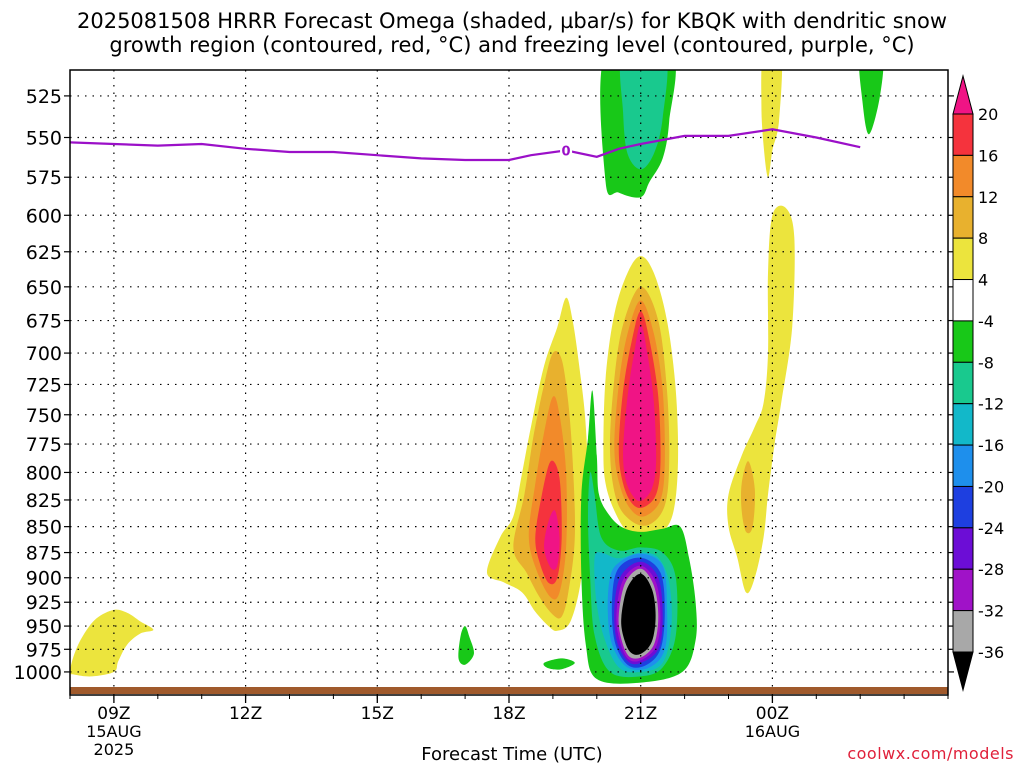 This screenshot has height=768, width=1024. Describe the element at coordinates (44, 253) in the screenshot. I see `ytick-label-625: 625` at that location.